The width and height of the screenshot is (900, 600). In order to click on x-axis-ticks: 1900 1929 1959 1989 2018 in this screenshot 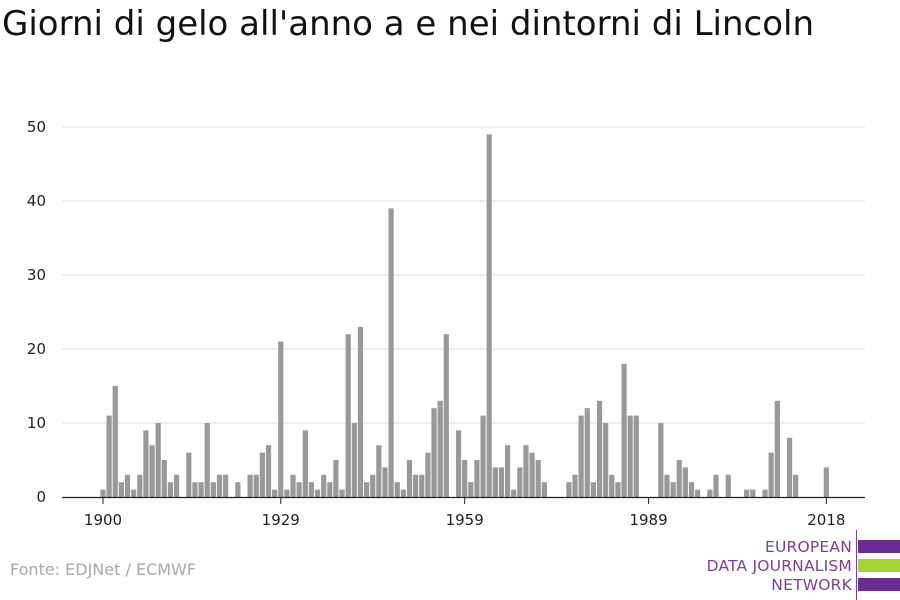, I will do `click(464, 513)`.